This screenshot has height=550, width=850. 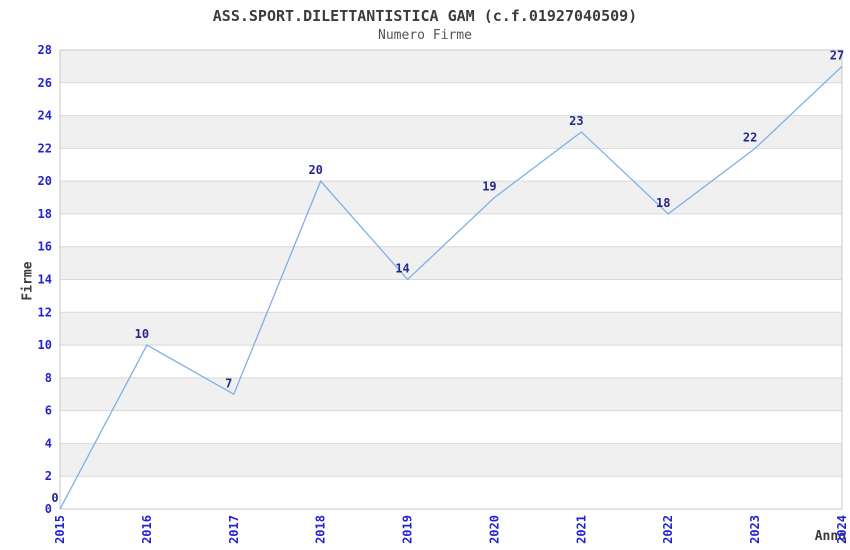 I want to click on y-tick-label: 24, so click(x=45, y=116).